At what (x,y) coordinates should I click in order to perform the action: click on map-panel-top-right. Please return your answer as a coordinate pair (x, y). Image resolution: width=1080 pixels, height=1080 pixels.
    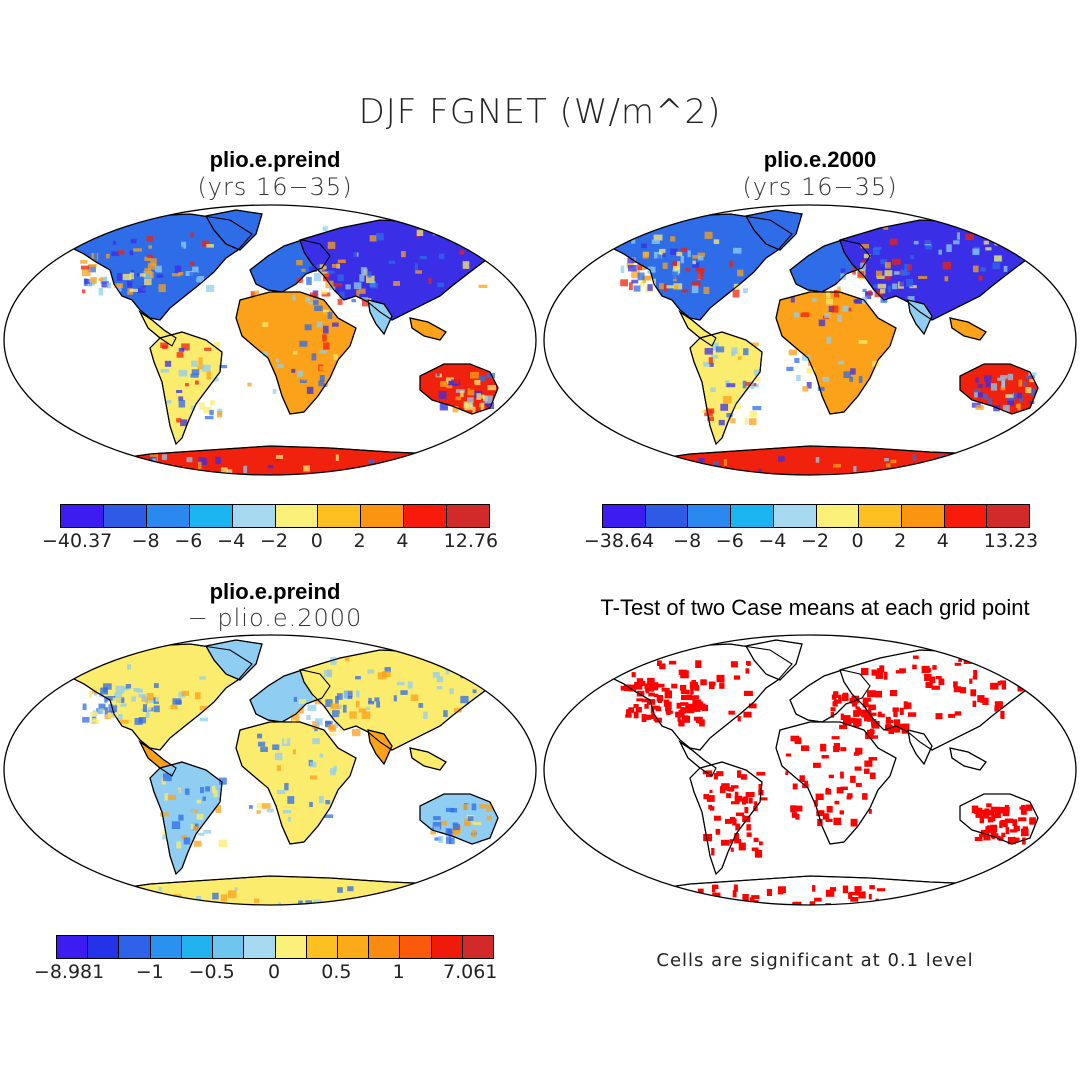
    Looking at the image, I should click on (810, 340).